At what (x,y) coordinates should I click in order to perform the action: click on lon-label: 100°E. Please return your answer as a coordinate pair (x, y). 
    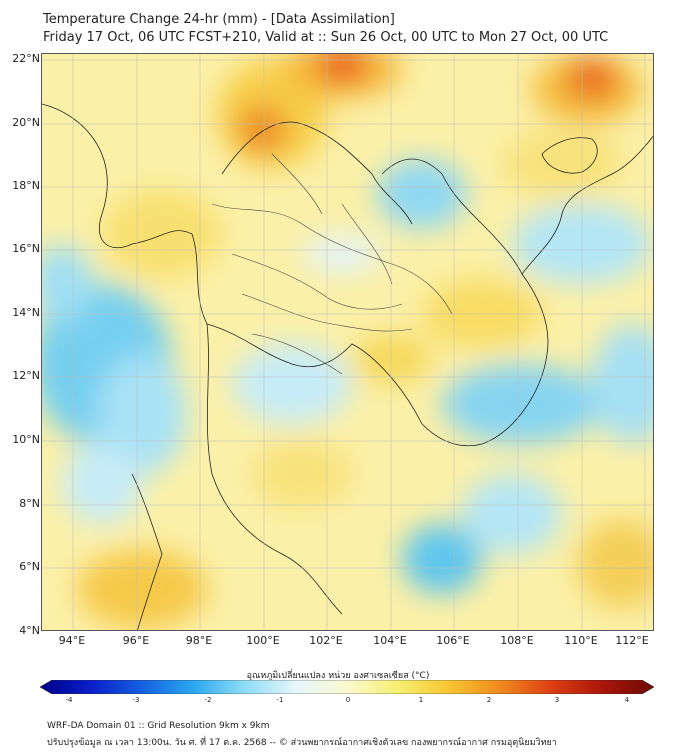
    Looking at the image, I should click on (263, 640).